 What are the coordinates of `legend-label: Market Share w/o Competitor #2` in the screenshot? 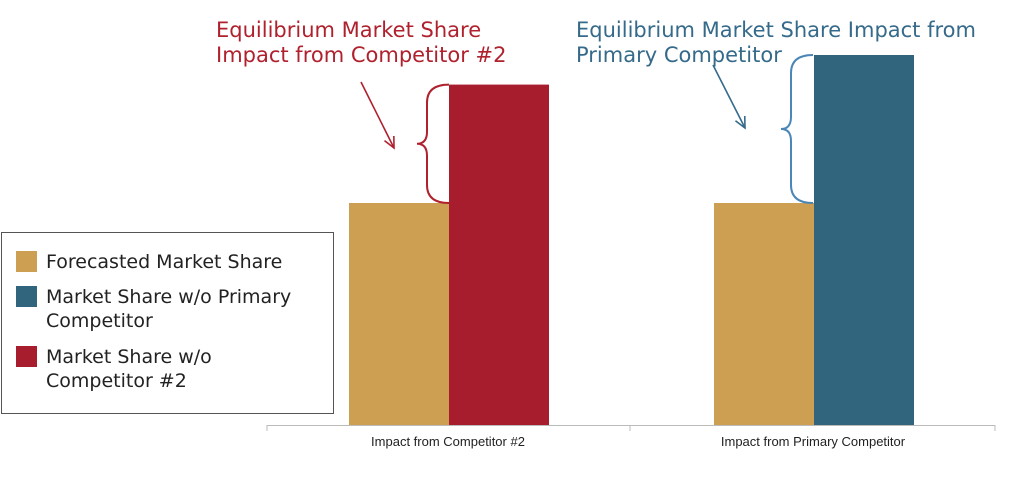 It's located at (129, 369).